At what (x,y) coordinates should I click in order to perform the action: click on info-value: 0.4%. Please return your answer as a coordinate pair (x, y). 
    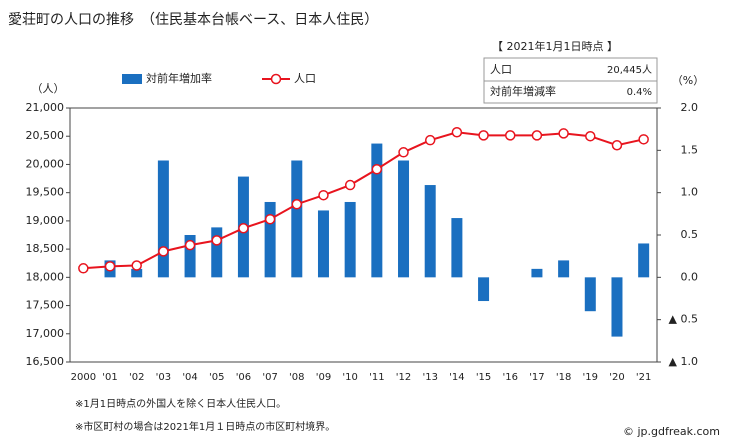
    Looking at the image, I should click on (639, 92).